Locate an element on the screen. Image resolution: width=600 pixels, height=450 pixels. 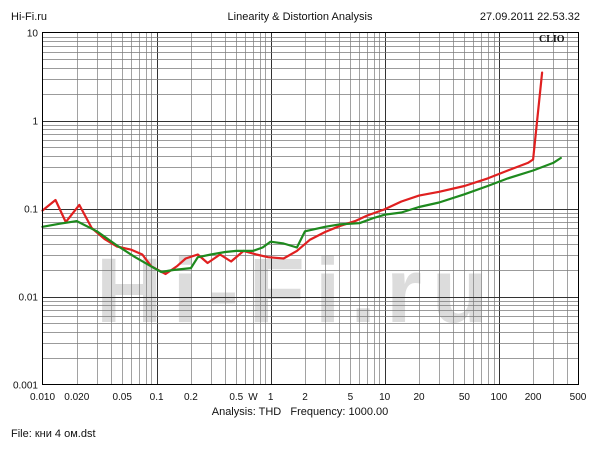
x-tick-label: 1 is located at coordinates (271, 397).